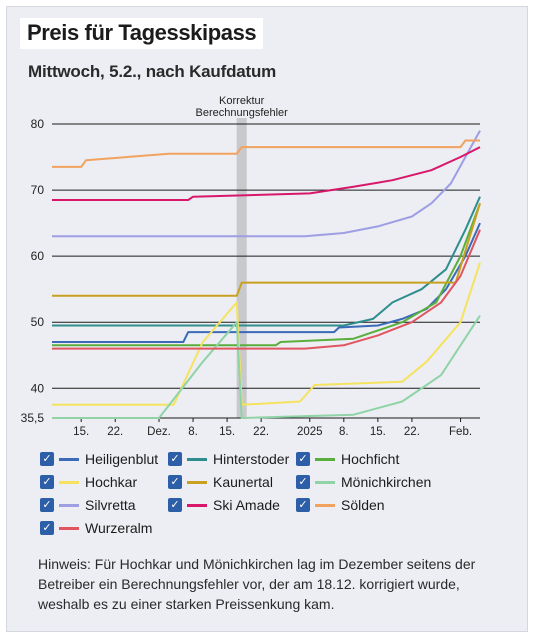 The width and height of the screenshot is (536, 637). Describe the element at coordinates (243, 482) in the screenshot. I see `legend-label: Kaunertal` at that location.